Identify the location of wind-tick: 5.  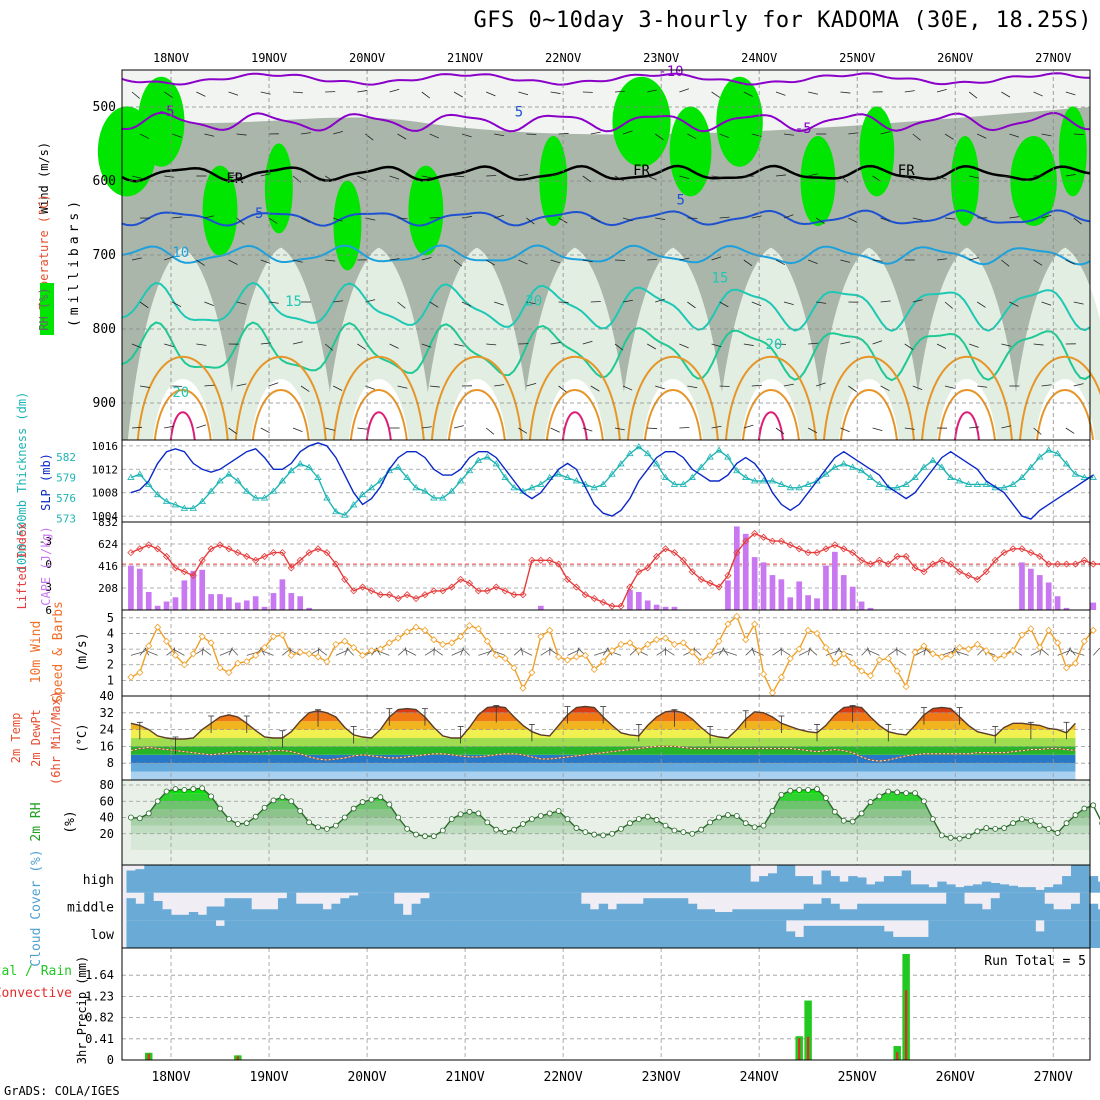
(110, 618).